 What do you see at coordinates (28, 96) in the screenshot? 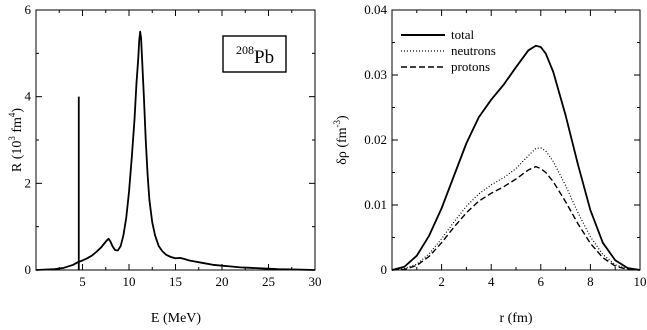
I see `left-y-tick-label: 4` at bounding box center [28, 96].